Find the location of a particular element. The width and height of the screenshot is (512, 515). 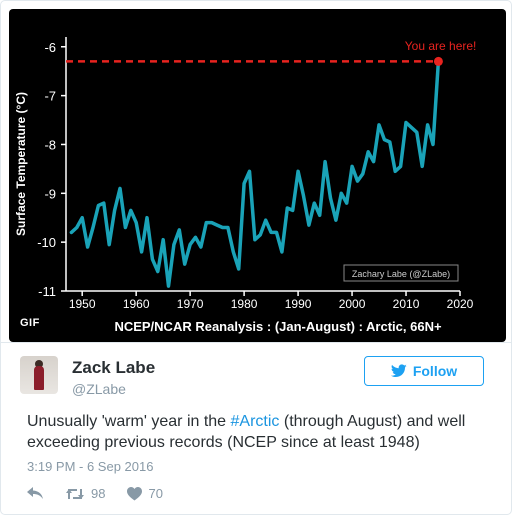

avatar-figure is located at coordinates (39, 378).